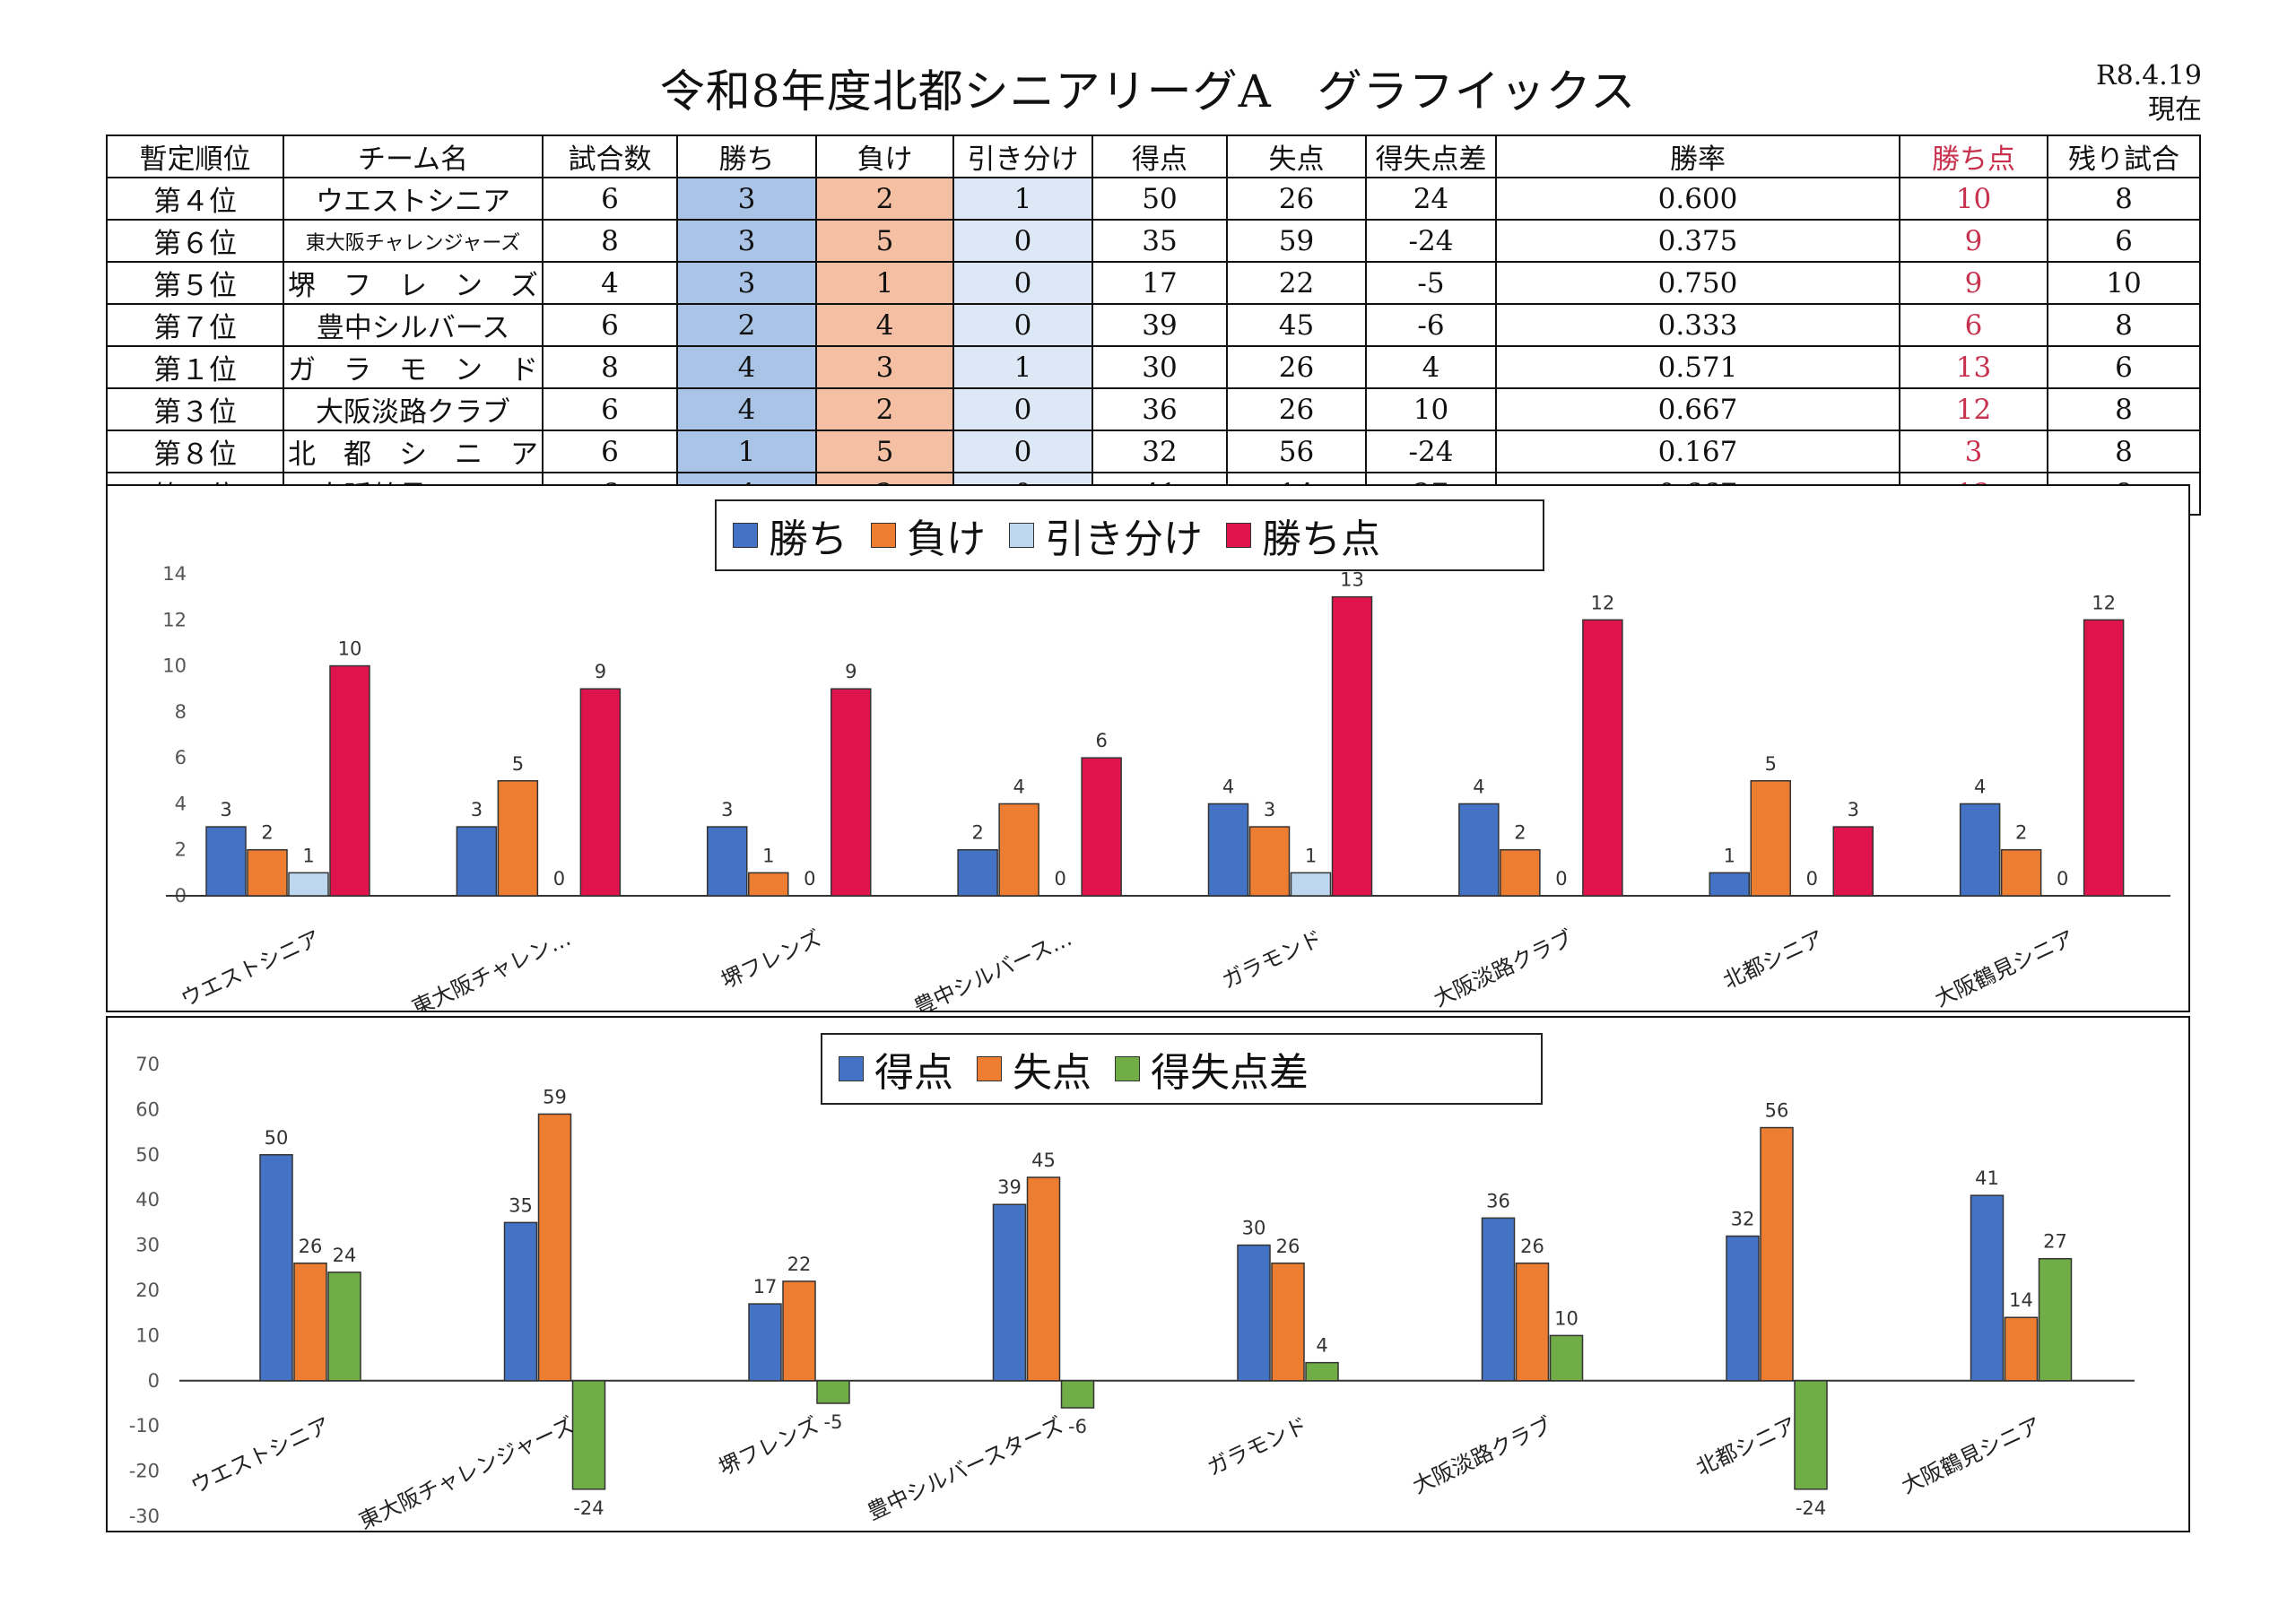  Describe the element at coordinates (600, 671) in the screenshot. I see `data-label: 9` at that location.